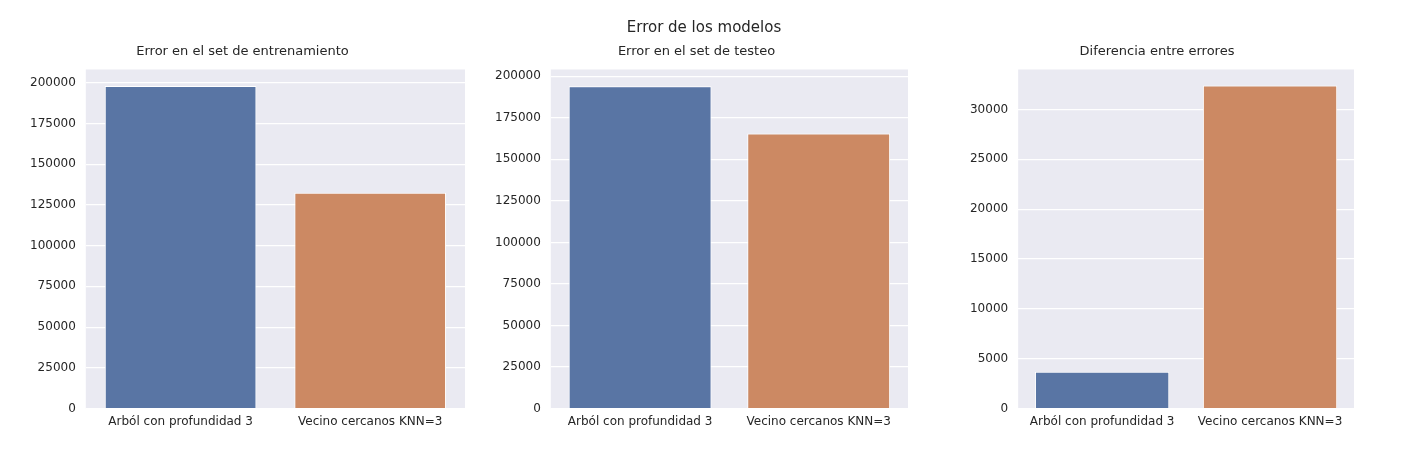 The image size is (1408, 455). What do you see at coordinates (989, 258) in the screenshot?
I see `y-tick-label: 15000` at bounding box center [989, 258].